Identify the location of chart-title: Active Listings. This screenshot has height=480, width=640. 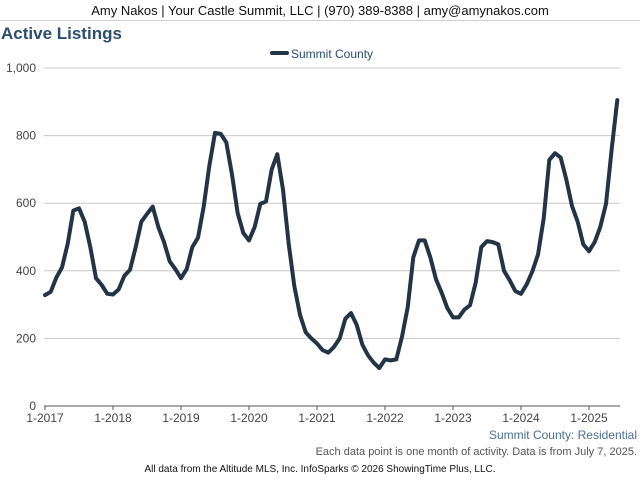
(61, 33).